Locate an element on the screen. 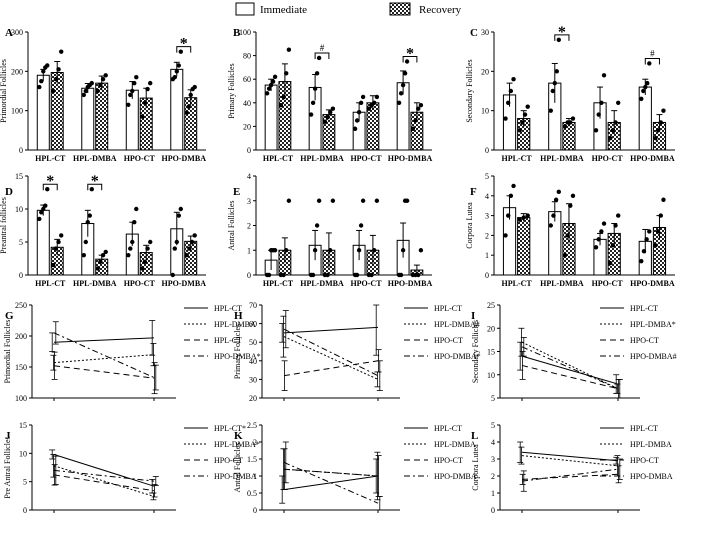 The height and width of the screenshot is (533, 702). legend-label: HPL-DMBA# is located at coordinates (457, 324).